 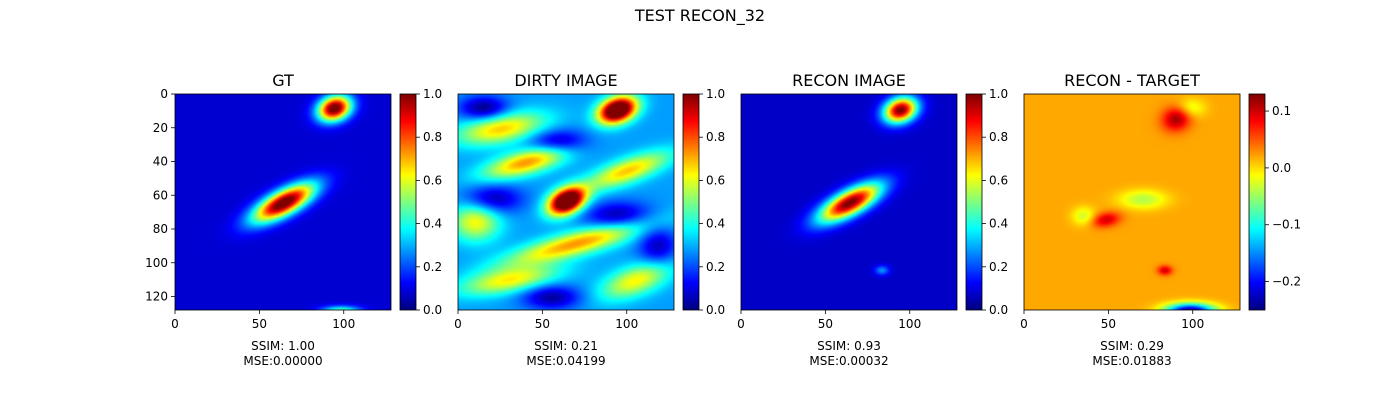 I want to click on ssim-label: SSIM: 0.21, so click(x=566, y=346).